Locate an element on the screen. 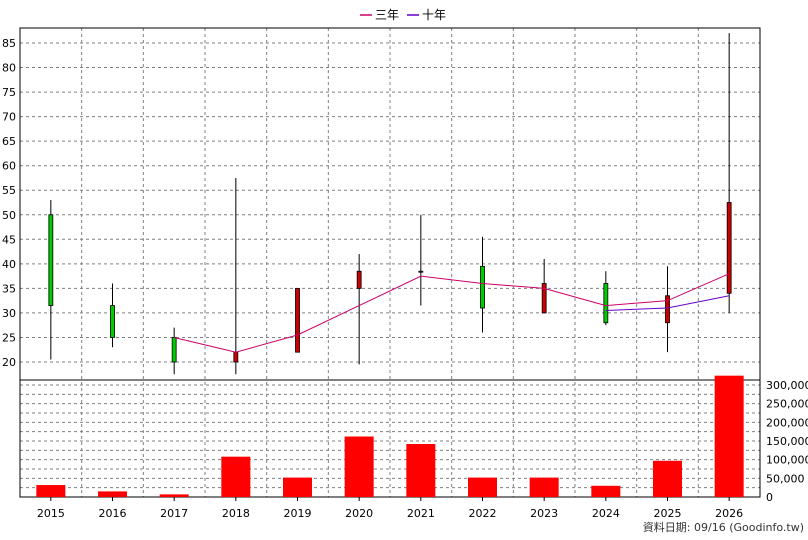  price-tick-label: 60 is located at coordinates (9, 166).